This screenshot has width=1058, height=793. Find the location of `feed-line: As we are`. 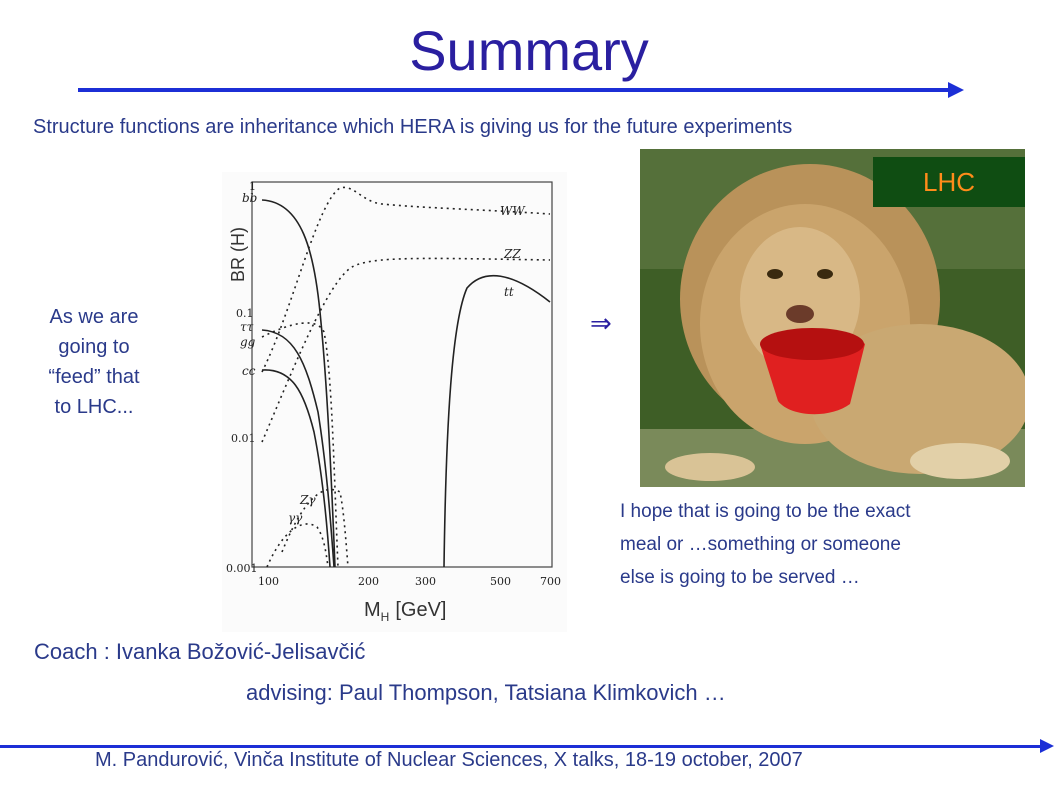

feed-line: As we are is located at coordinates (94, 317).